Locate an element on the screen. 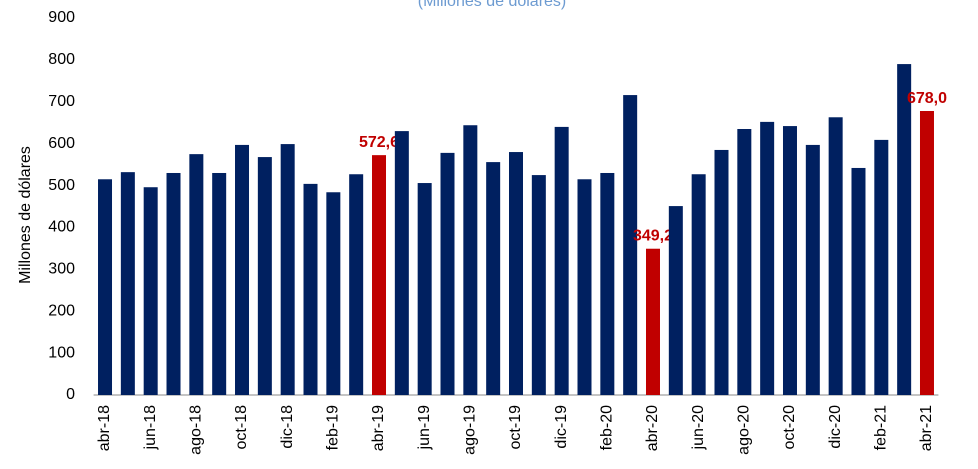 The height and width of the screenshot is (469, 978). x-tick-label: dic-18 is located at coordinates (287, 427).